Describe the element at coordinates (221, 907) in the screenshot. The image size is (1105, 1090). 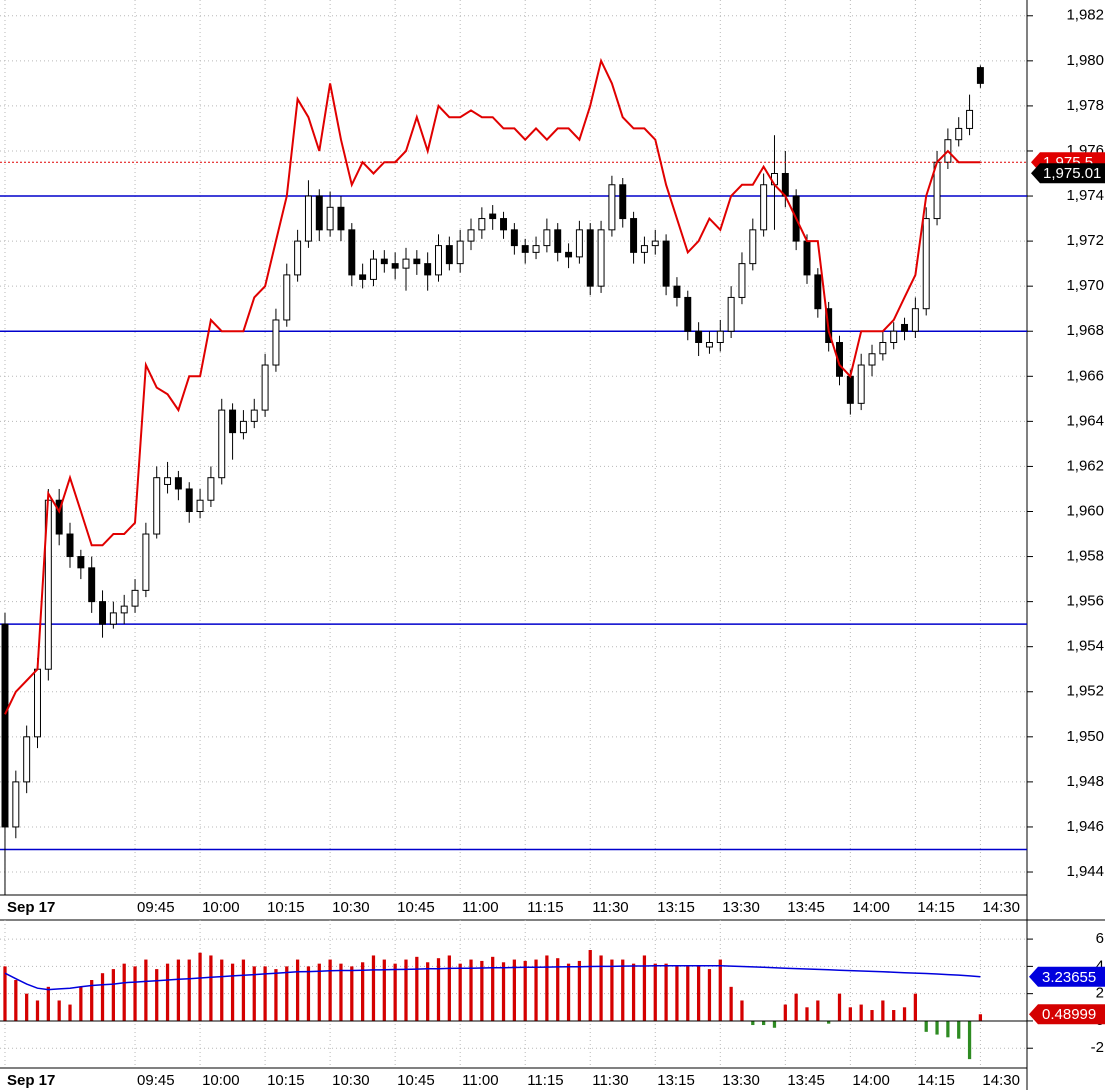
I see `x-tick-label: 10:00` at that location.